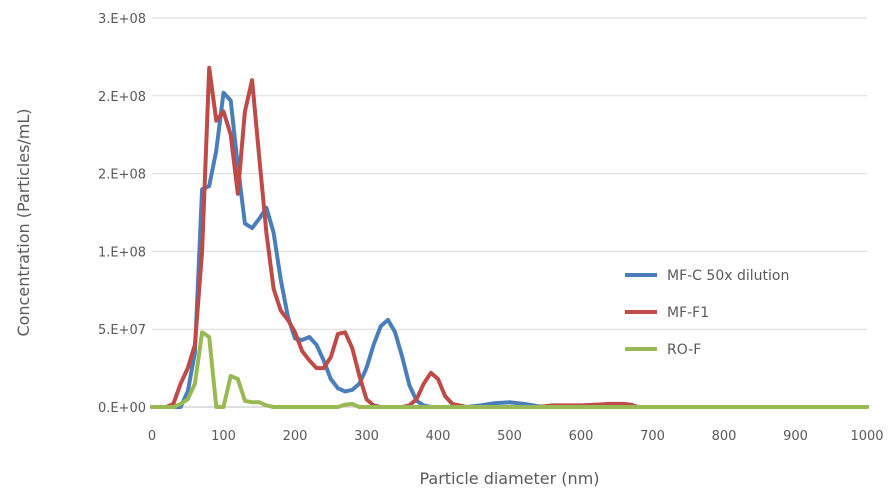  I want to click on x-tick-label: 700, so click(652, 436).